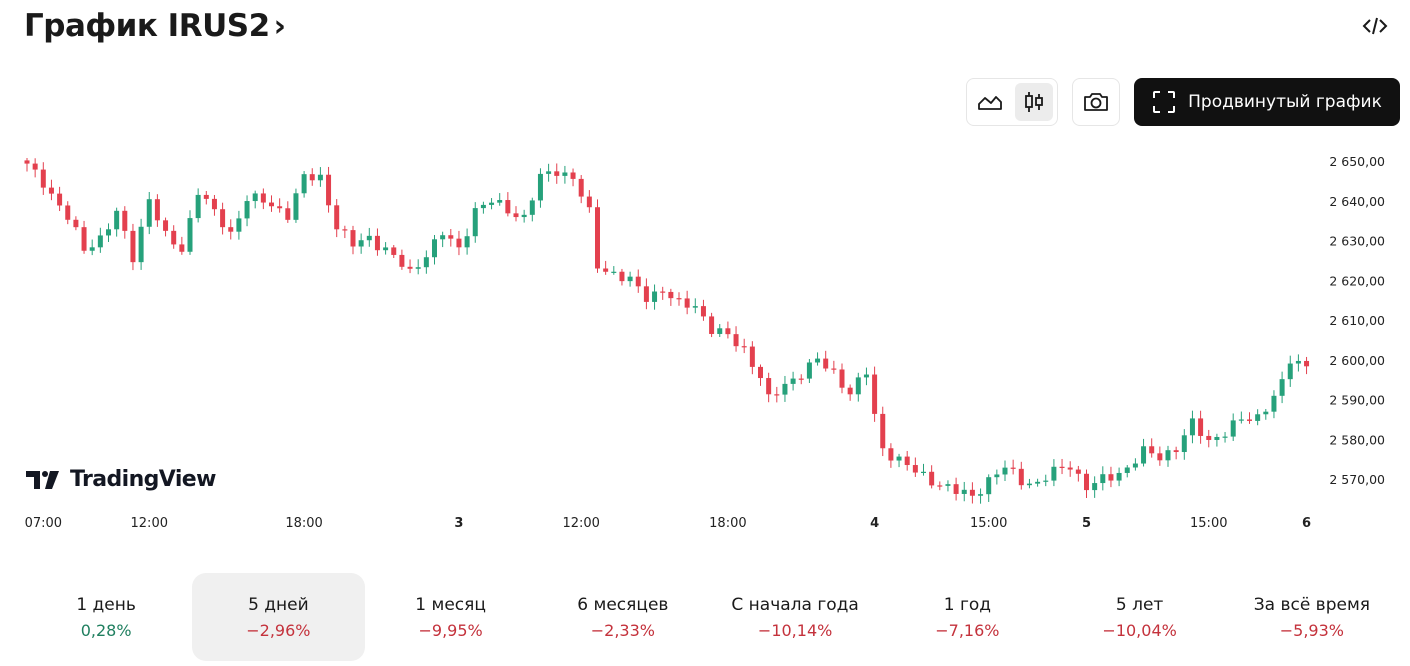 The width and height of the screenshot is (1410, 666). Describe the element at coordinates (121, 479) in the screenshot. I see `tradingview-logo: TradingView` at that location.